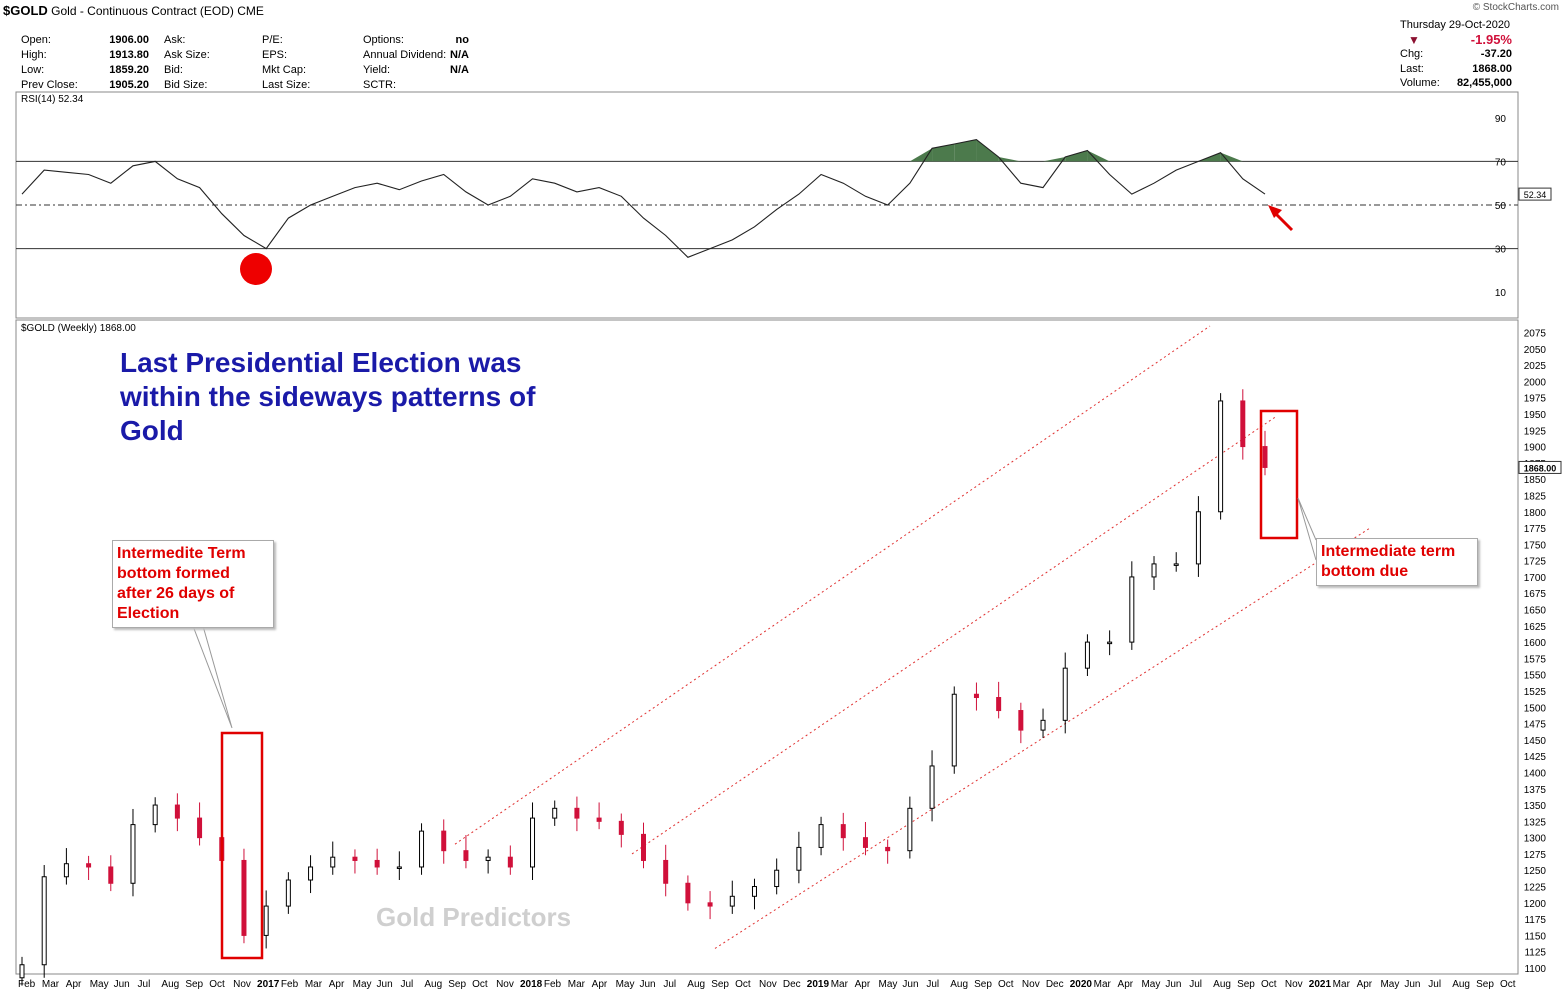  What do you see at coordinates (1535, 545) in the screenshot?
I see `price-tick-label: 1750` at bounding box center [1535, 545].